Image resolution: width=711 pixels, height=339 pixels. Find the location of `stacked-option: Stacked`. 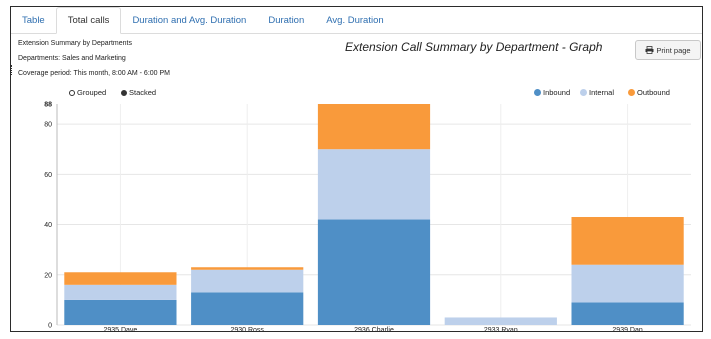

stacked-option: Stacked is located at coordinates (138, 92).